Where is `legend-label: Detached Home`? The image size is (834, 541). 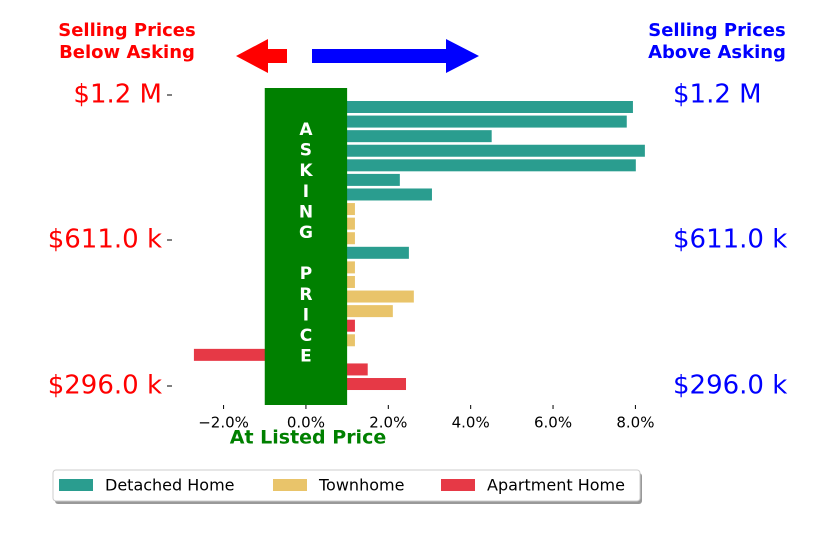
legend-label: Detached Home is located at coordinates (170, 485).